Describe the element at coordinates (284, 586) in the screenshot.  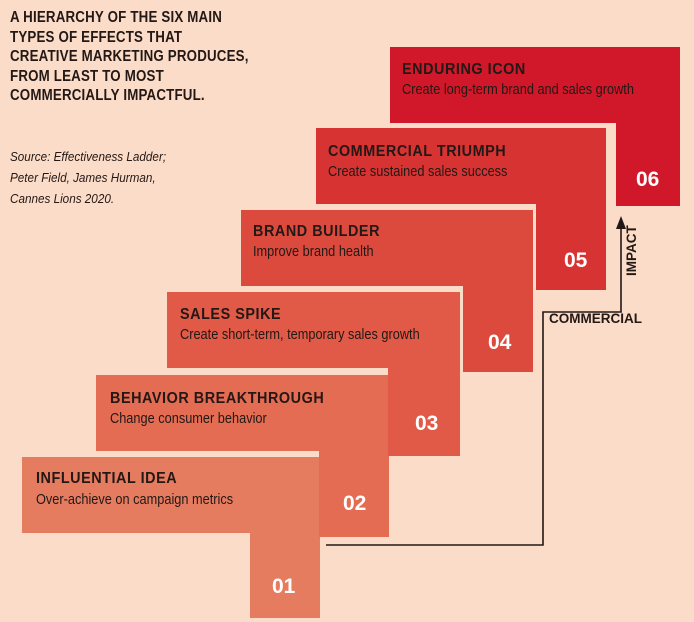
I see `step-number: 01` at that location.